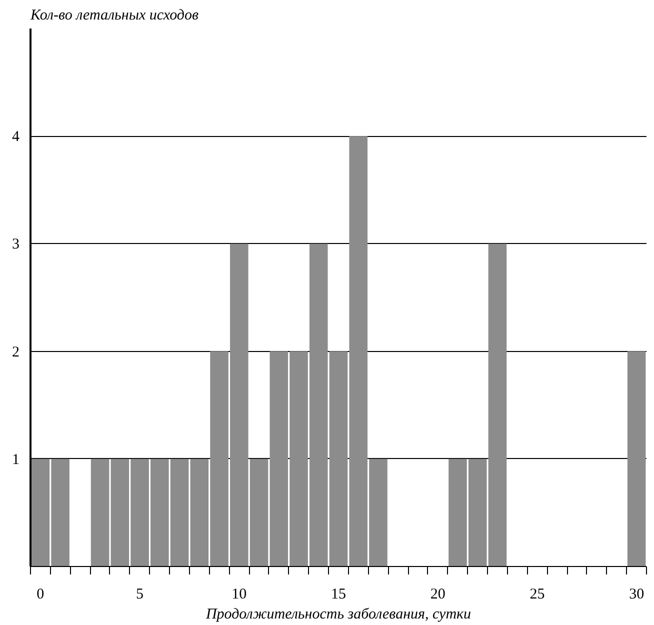  What do you see at coordinates (16, 137) in the screenshot?
I see `y-tick-label: 4` at bounding box center [16, 137].